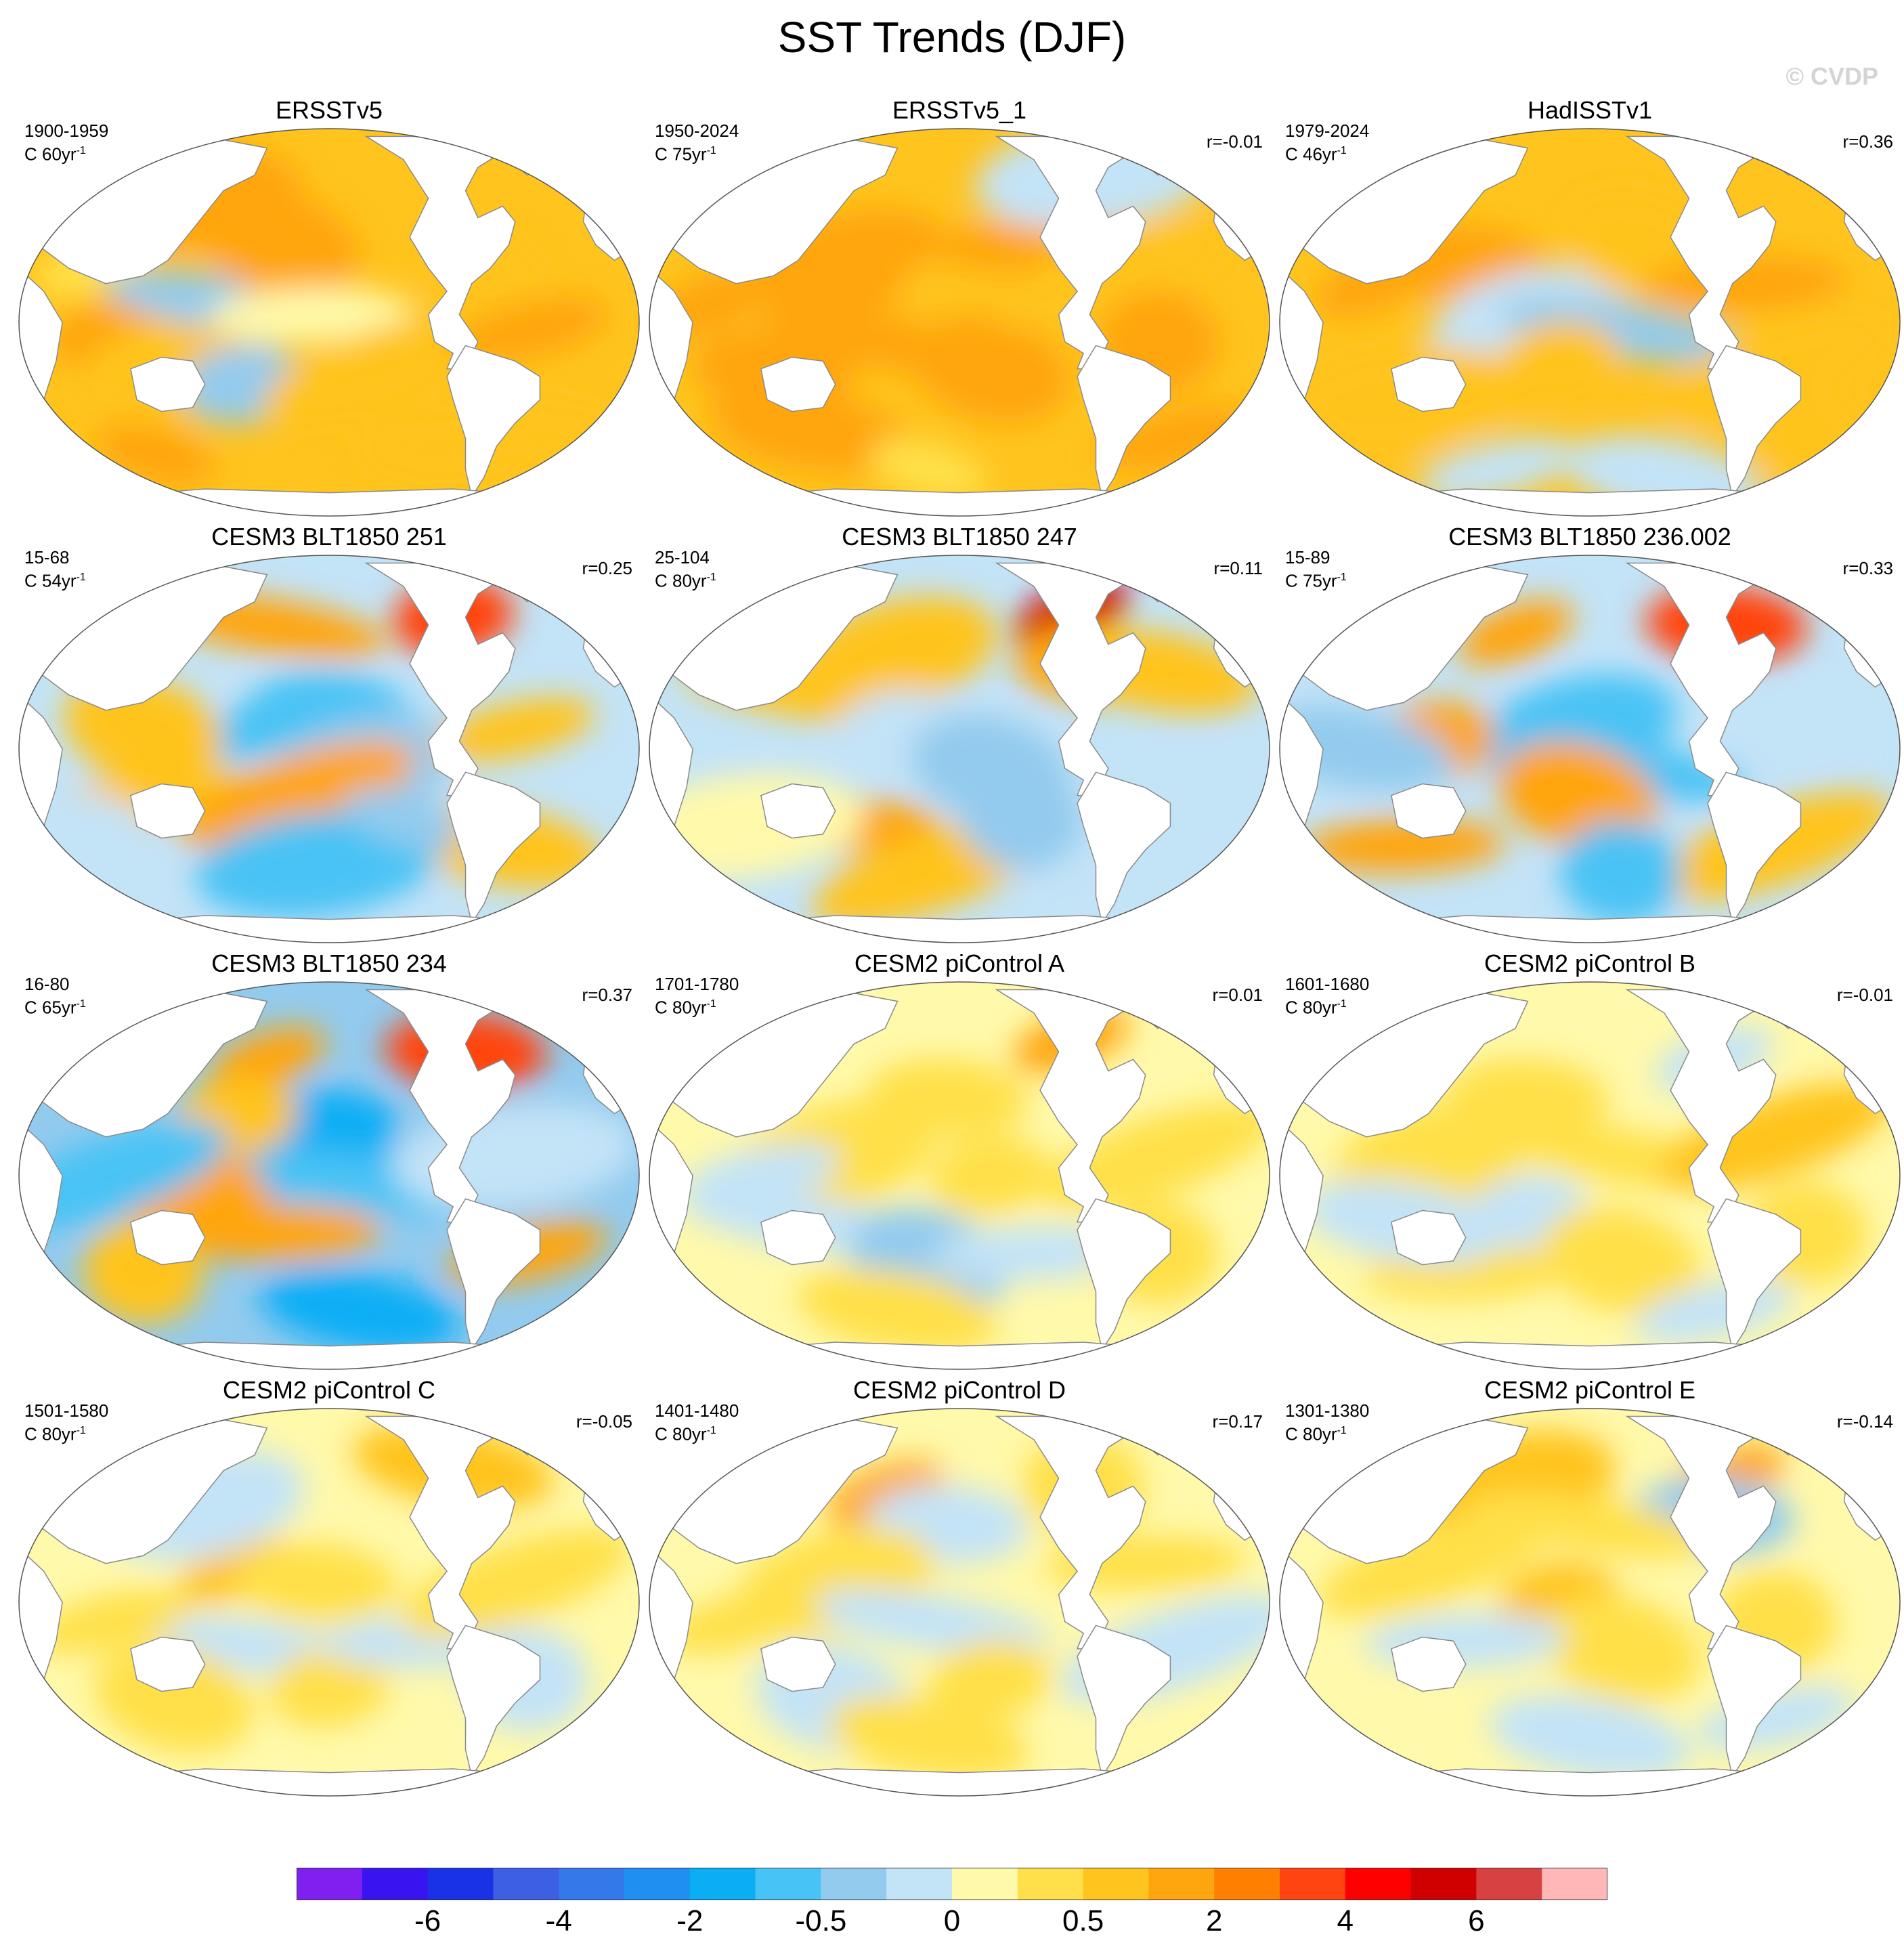 The height and width of the screenshot is (1951, 1904). I want to click on panel-period: 1900-1959, so click(67, 131).